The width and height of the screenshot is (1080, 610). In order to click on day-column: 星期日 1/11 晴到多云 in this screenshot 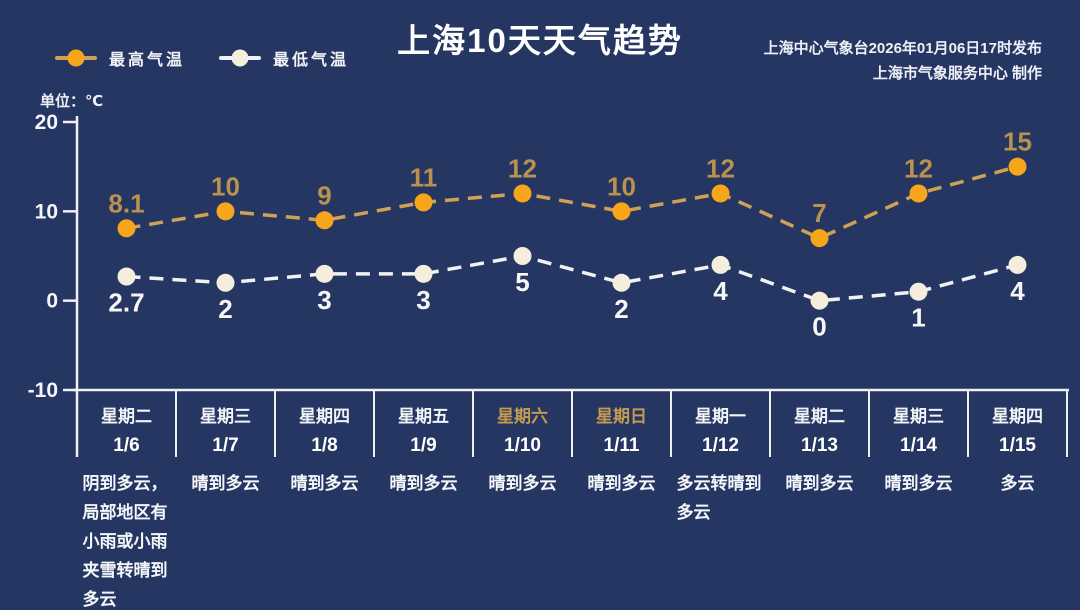, I will do `click(621, 503)`.